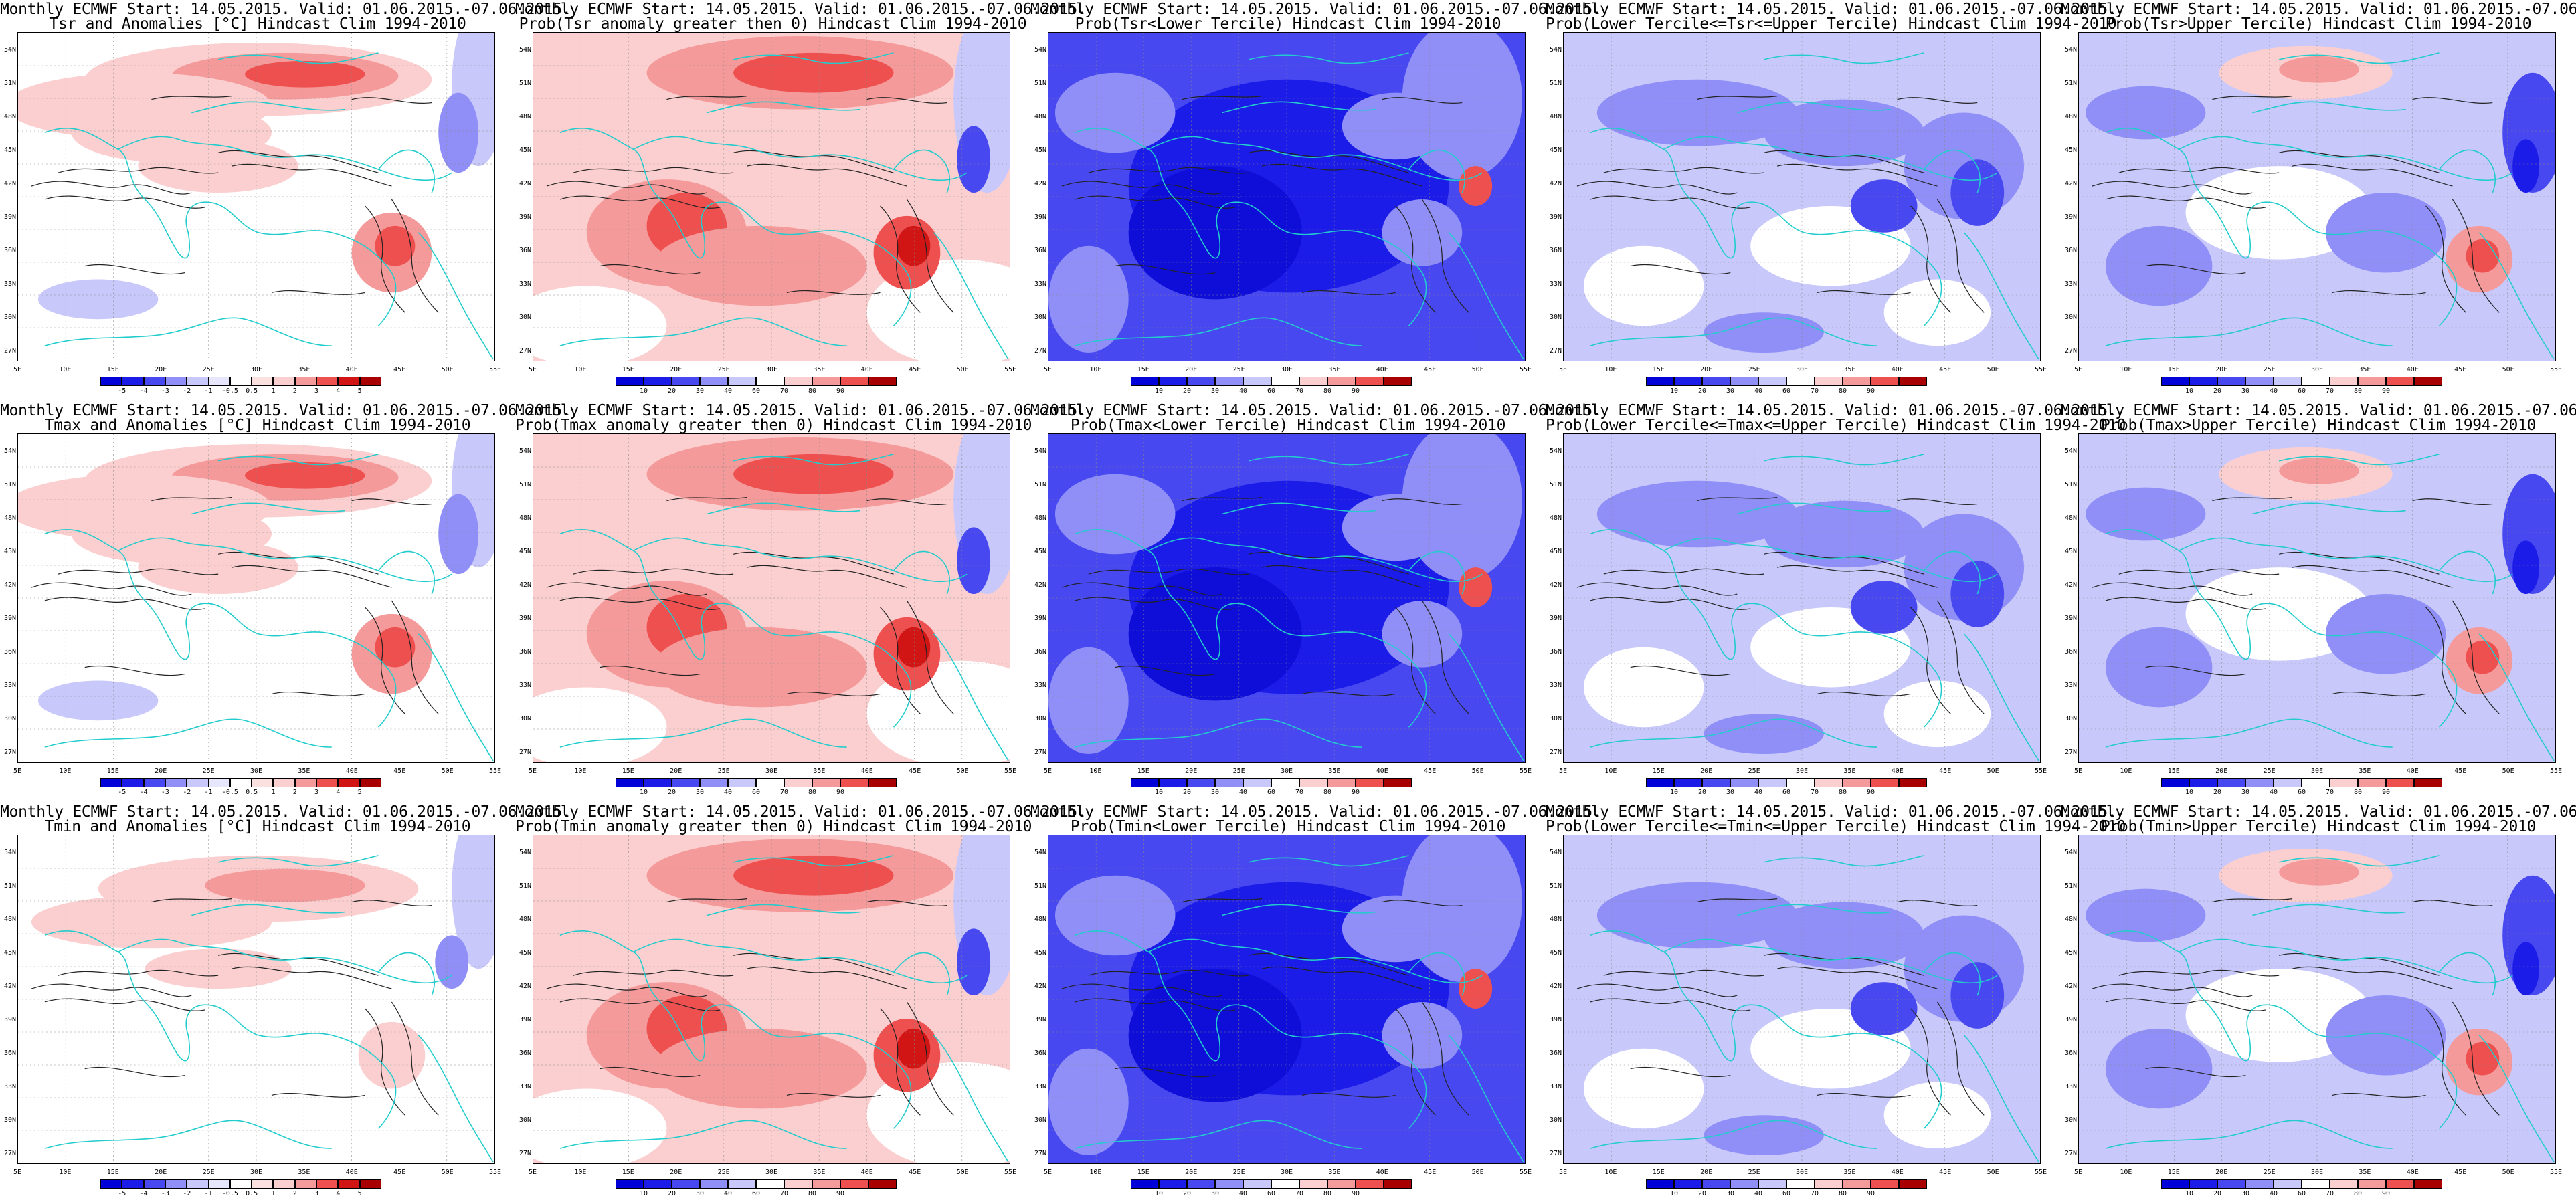  I want to click on colorbar-label: 5, so click(360, 792).